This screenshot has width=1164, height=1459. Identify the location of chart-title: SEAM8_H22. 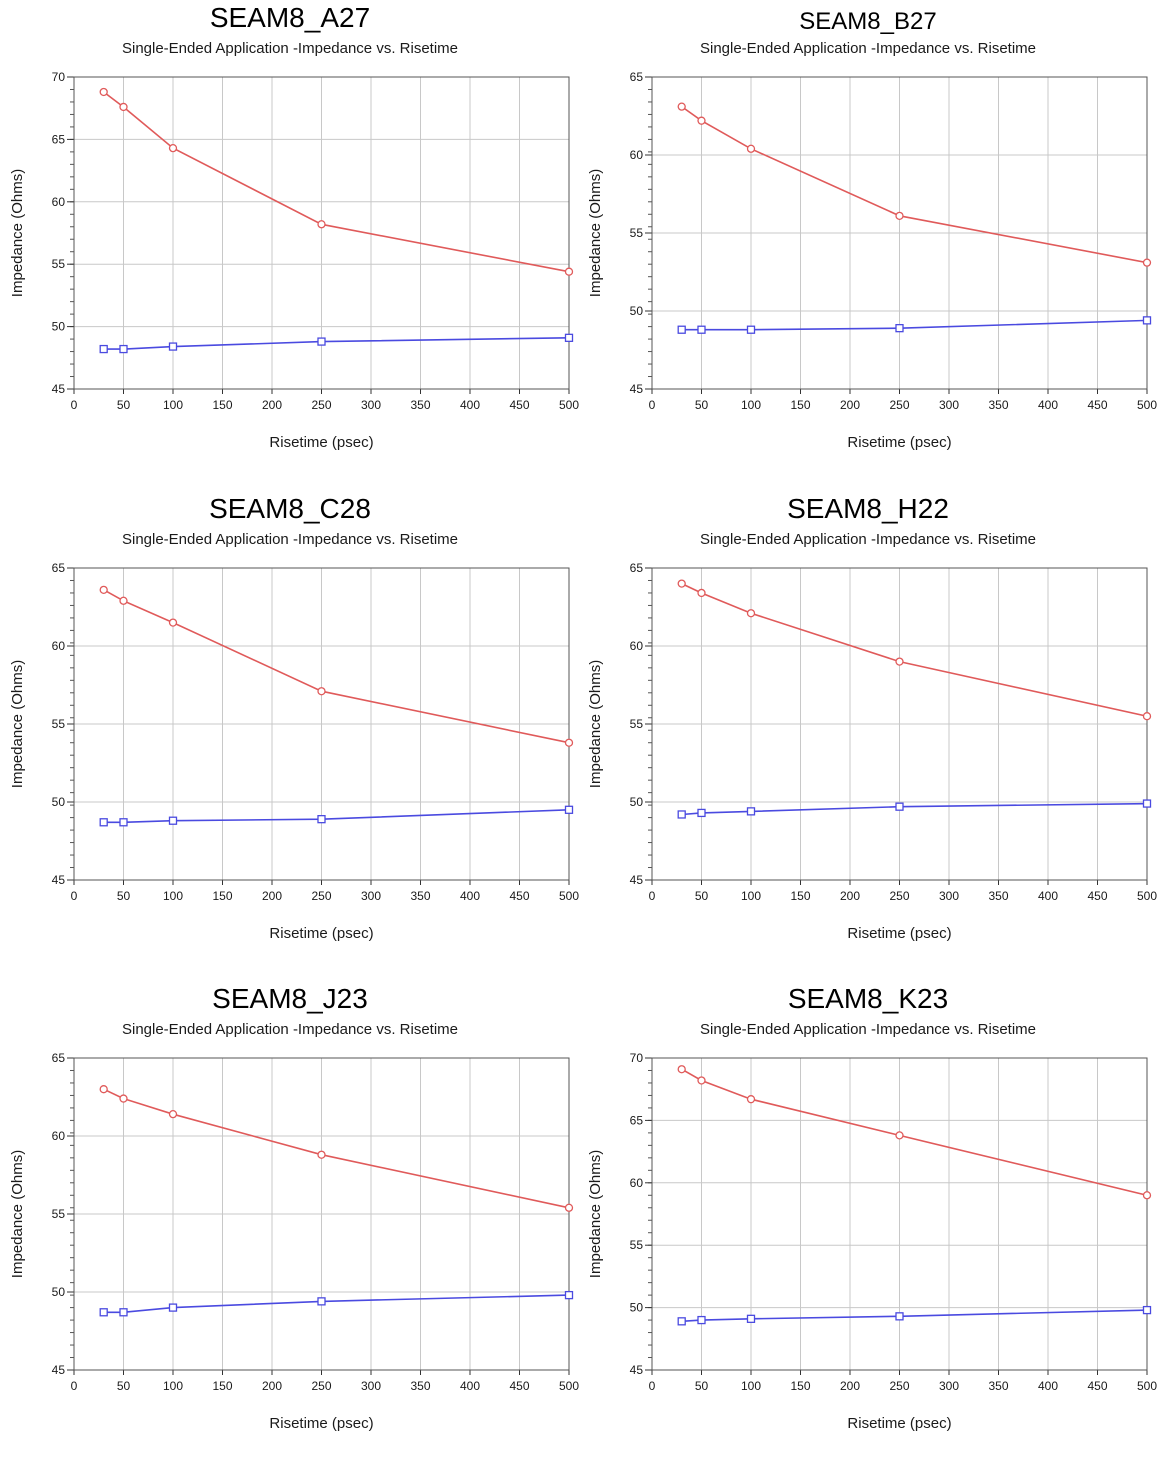
(868, 508).